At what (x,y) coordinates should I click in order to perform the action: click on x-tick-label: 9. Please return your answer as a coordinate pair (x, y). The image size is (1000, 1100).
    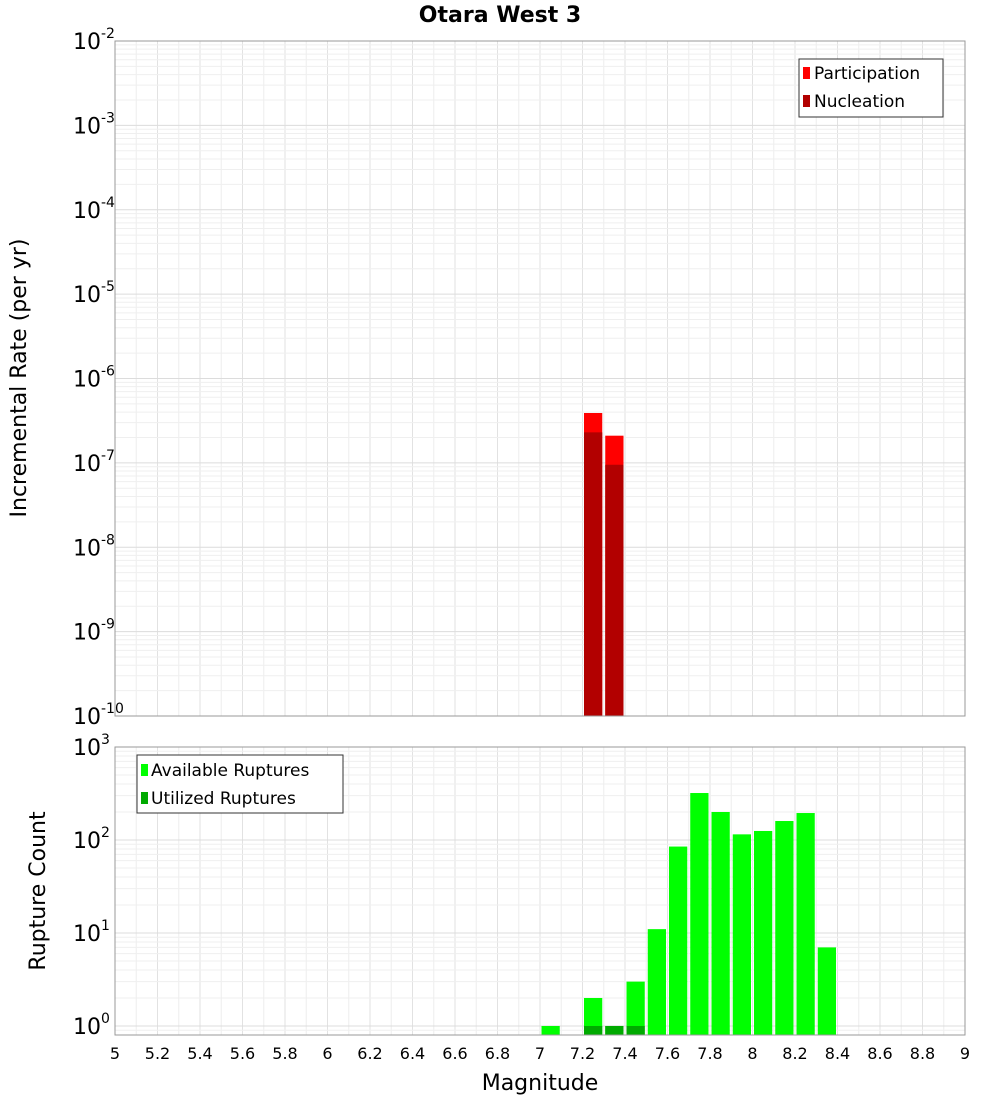
    Looking at the image, I should click on (965, 1053).